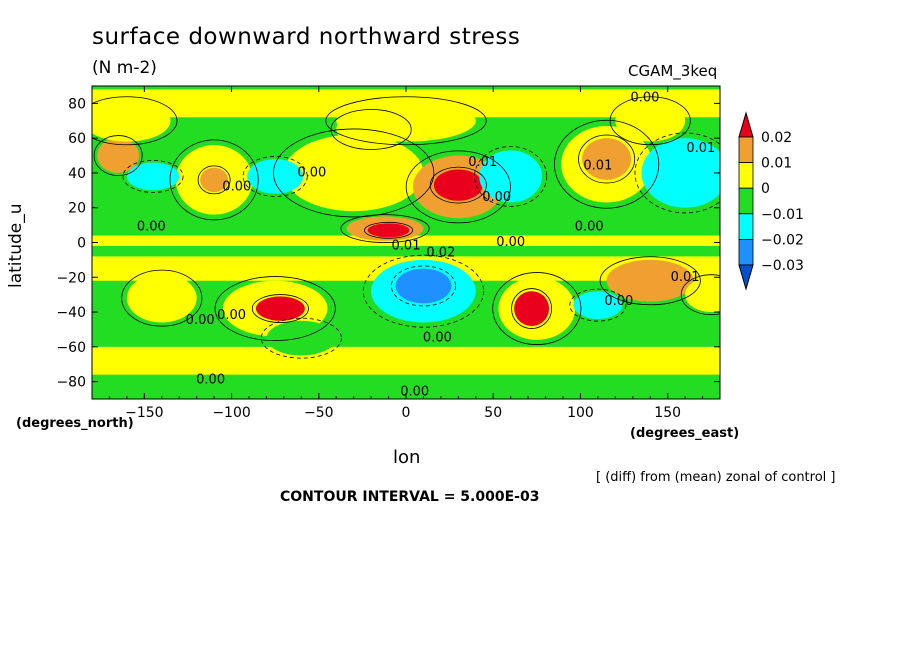 The height and width of the screenshot is (654, 904). What do you see at coordinates (319, 413) in the screenshot?
I see `x-tick-label: −50` at bounding box center [319, 413].